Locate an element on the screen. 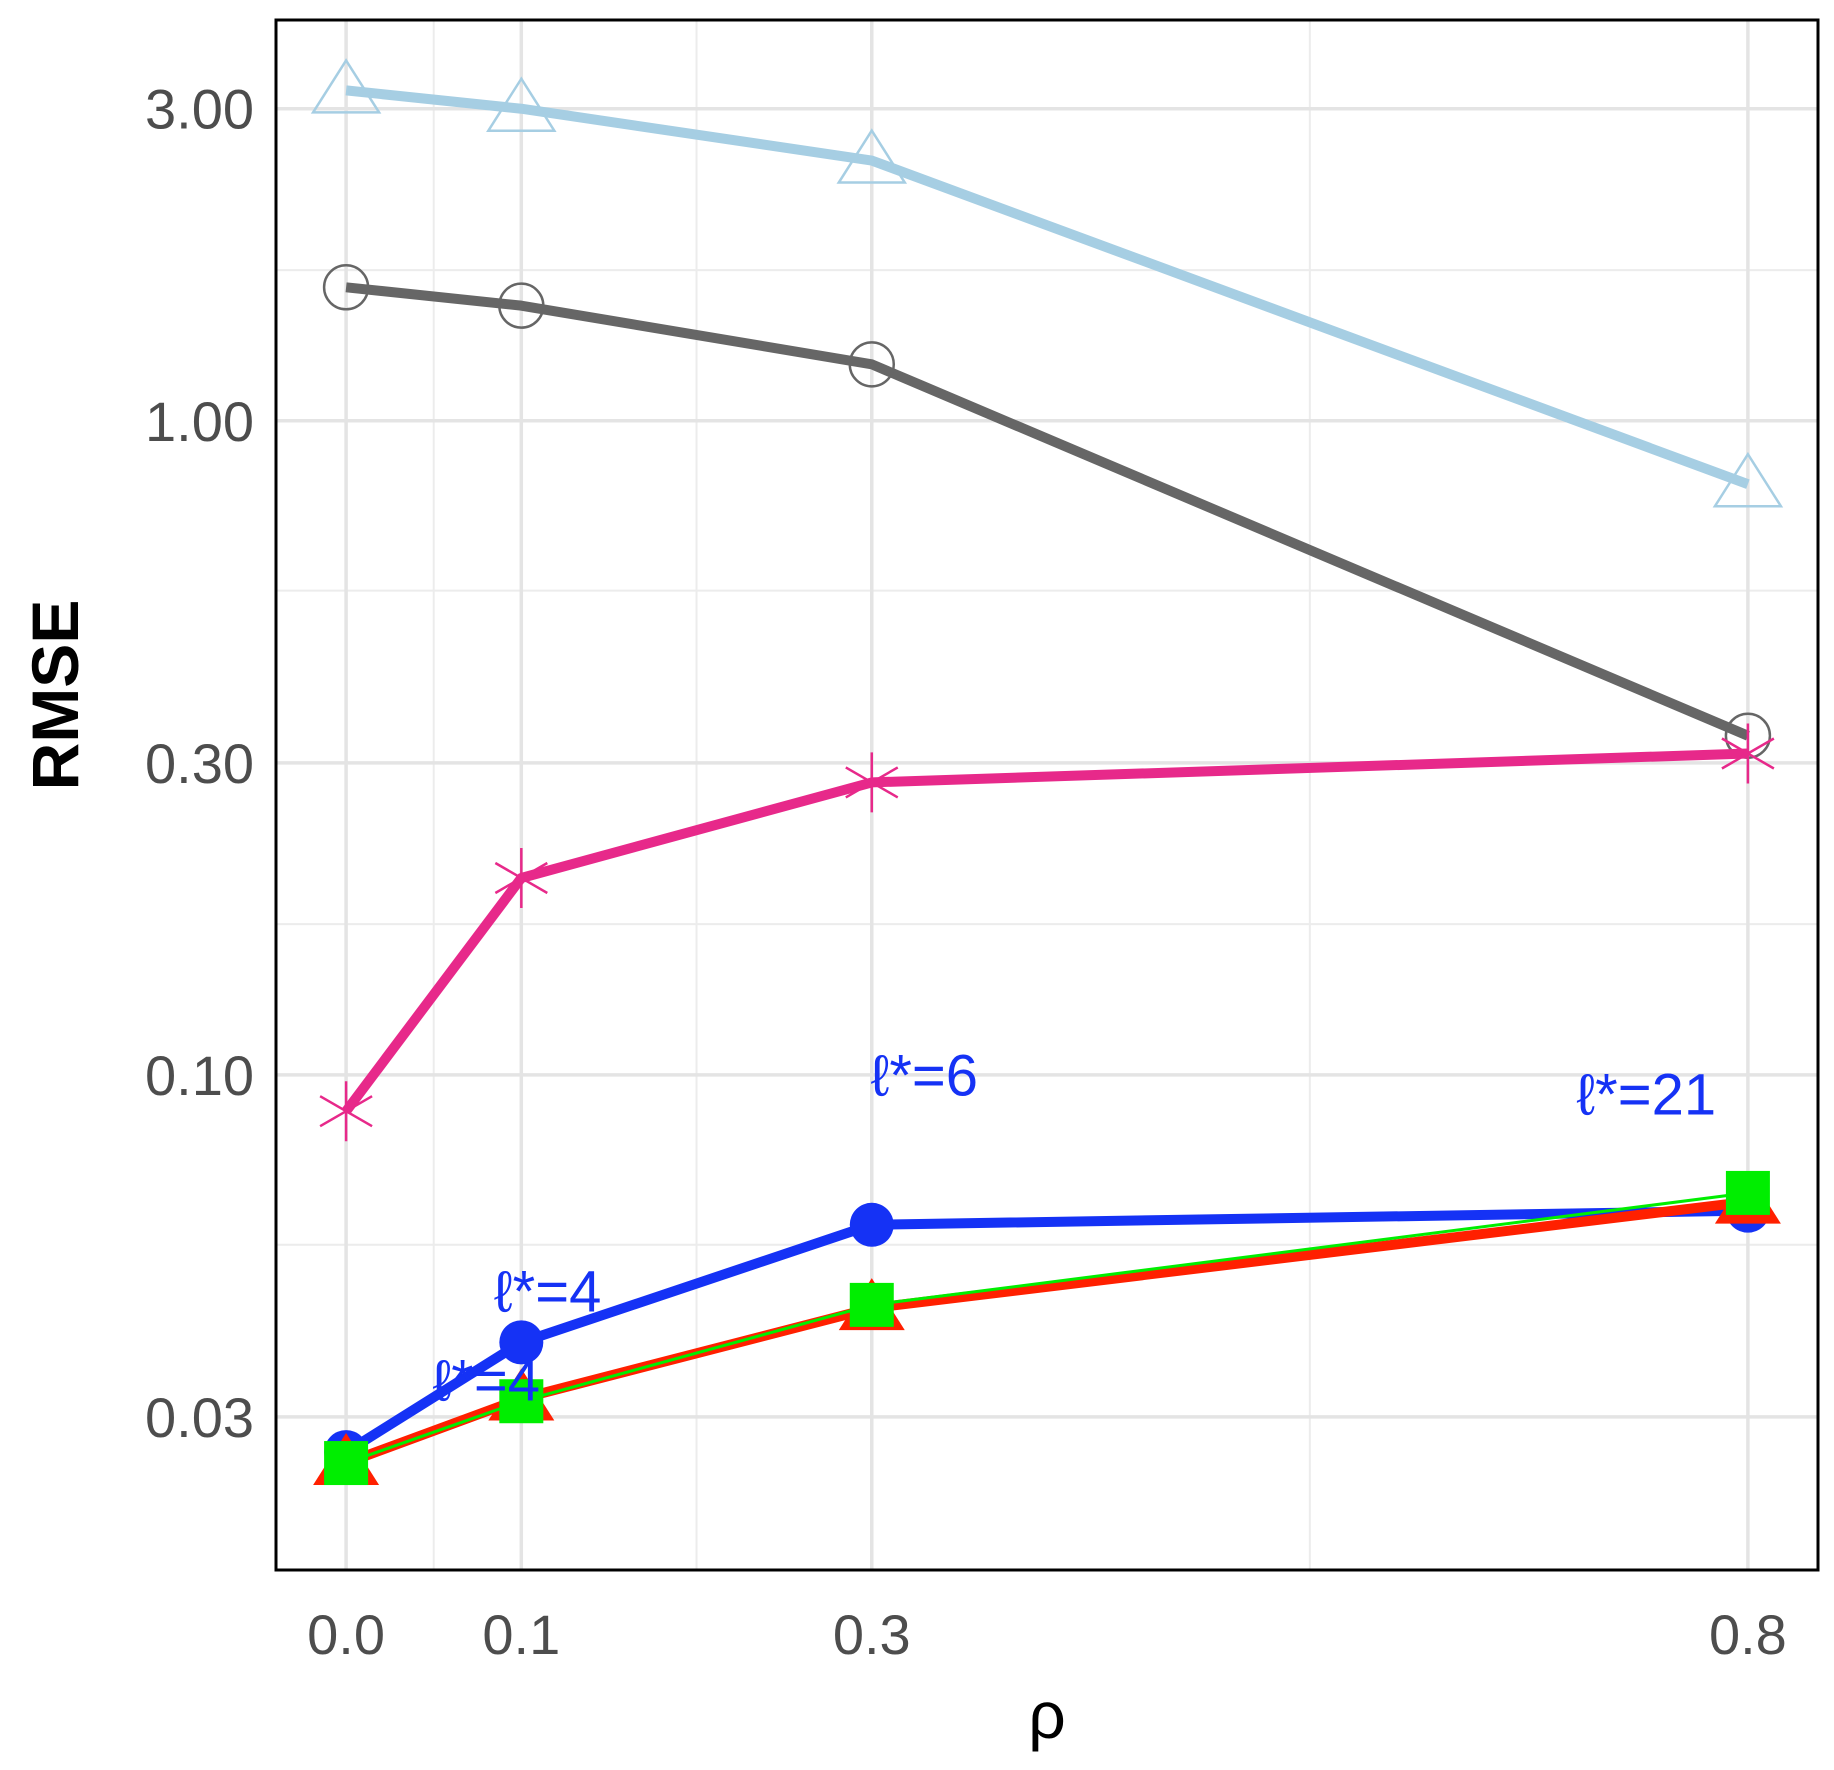 The width and height of the screenshot is (1834, 1770). annotation-label: ℓ*=6 is located at coordinates (924, 1076).